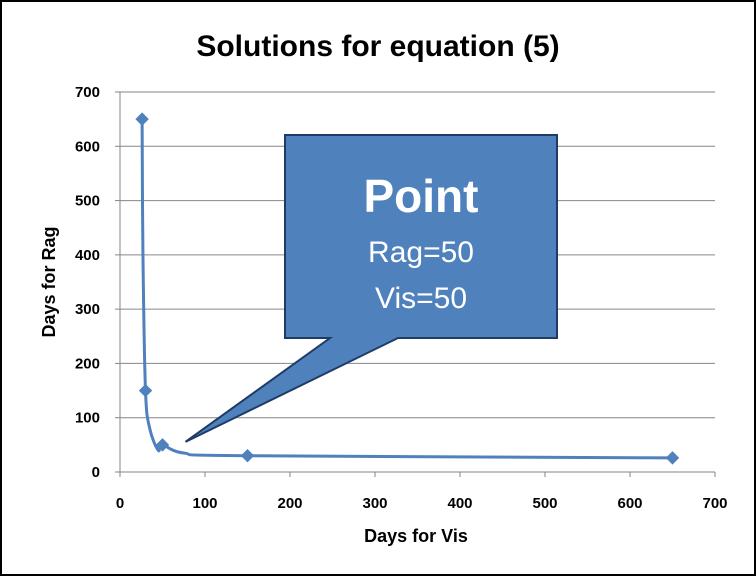 This screenshot has width=756, height=576. Describe the element at coordinates (87, 201) in the screenshot. I see `y-tick-label: 500` at that location.